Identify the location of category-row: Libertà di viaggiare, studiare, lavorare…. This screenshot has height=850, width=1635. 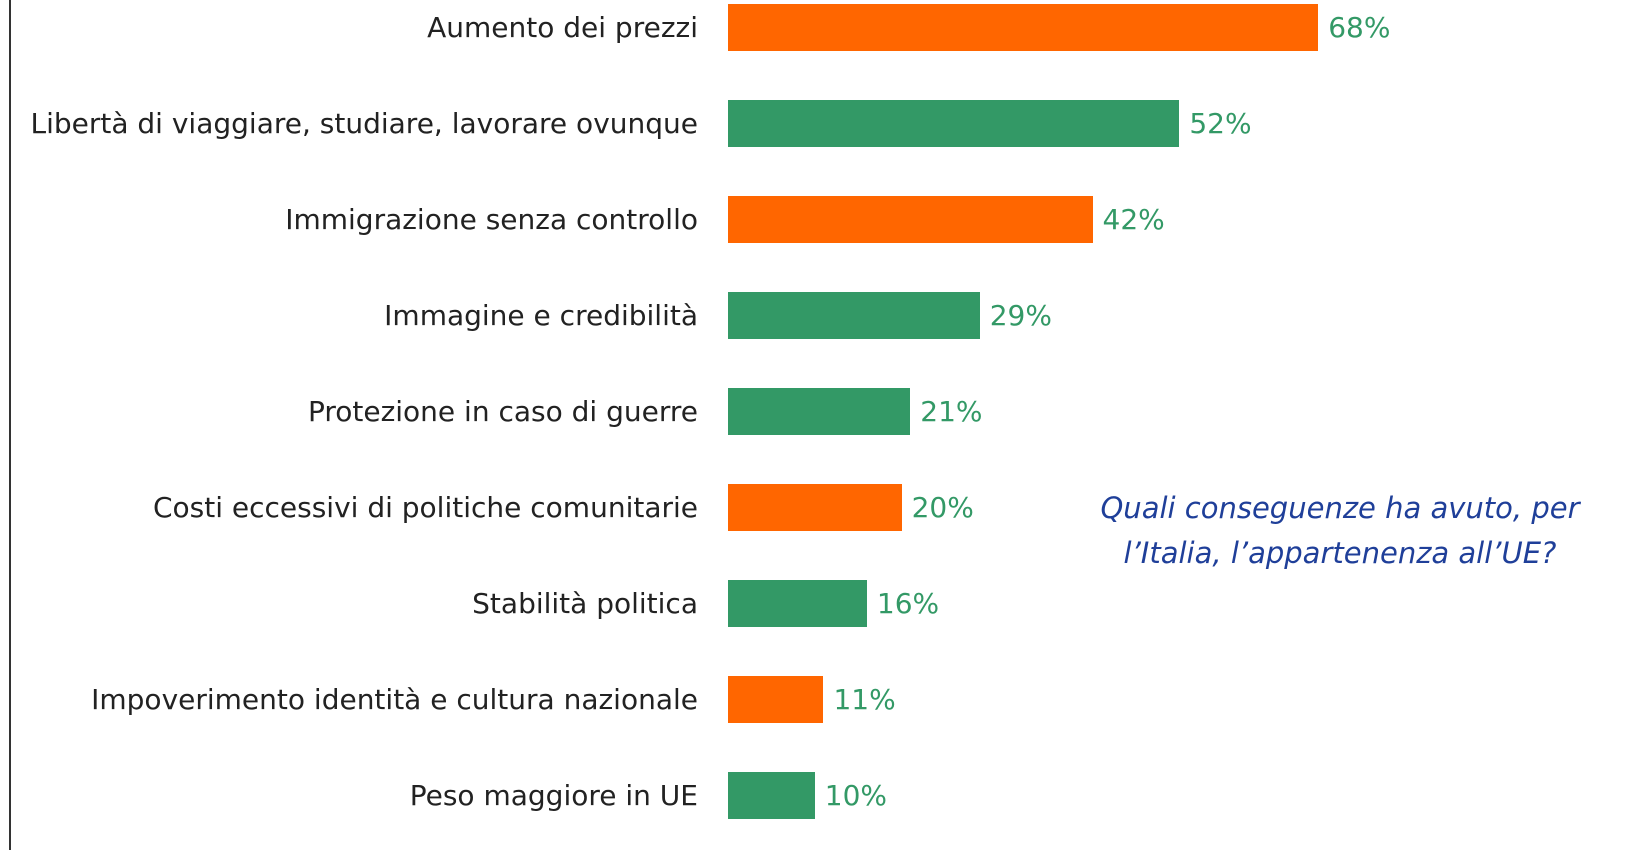
(353, 124).